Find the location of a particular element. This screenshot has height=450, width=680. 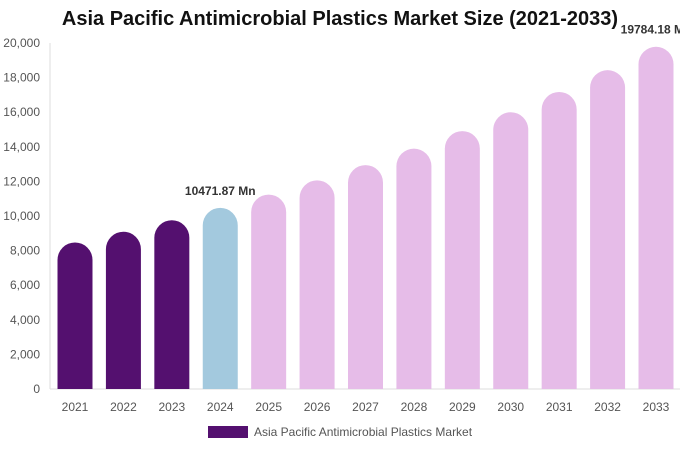

y-tick-label: 18,000 is located at coordinates (21, 78).